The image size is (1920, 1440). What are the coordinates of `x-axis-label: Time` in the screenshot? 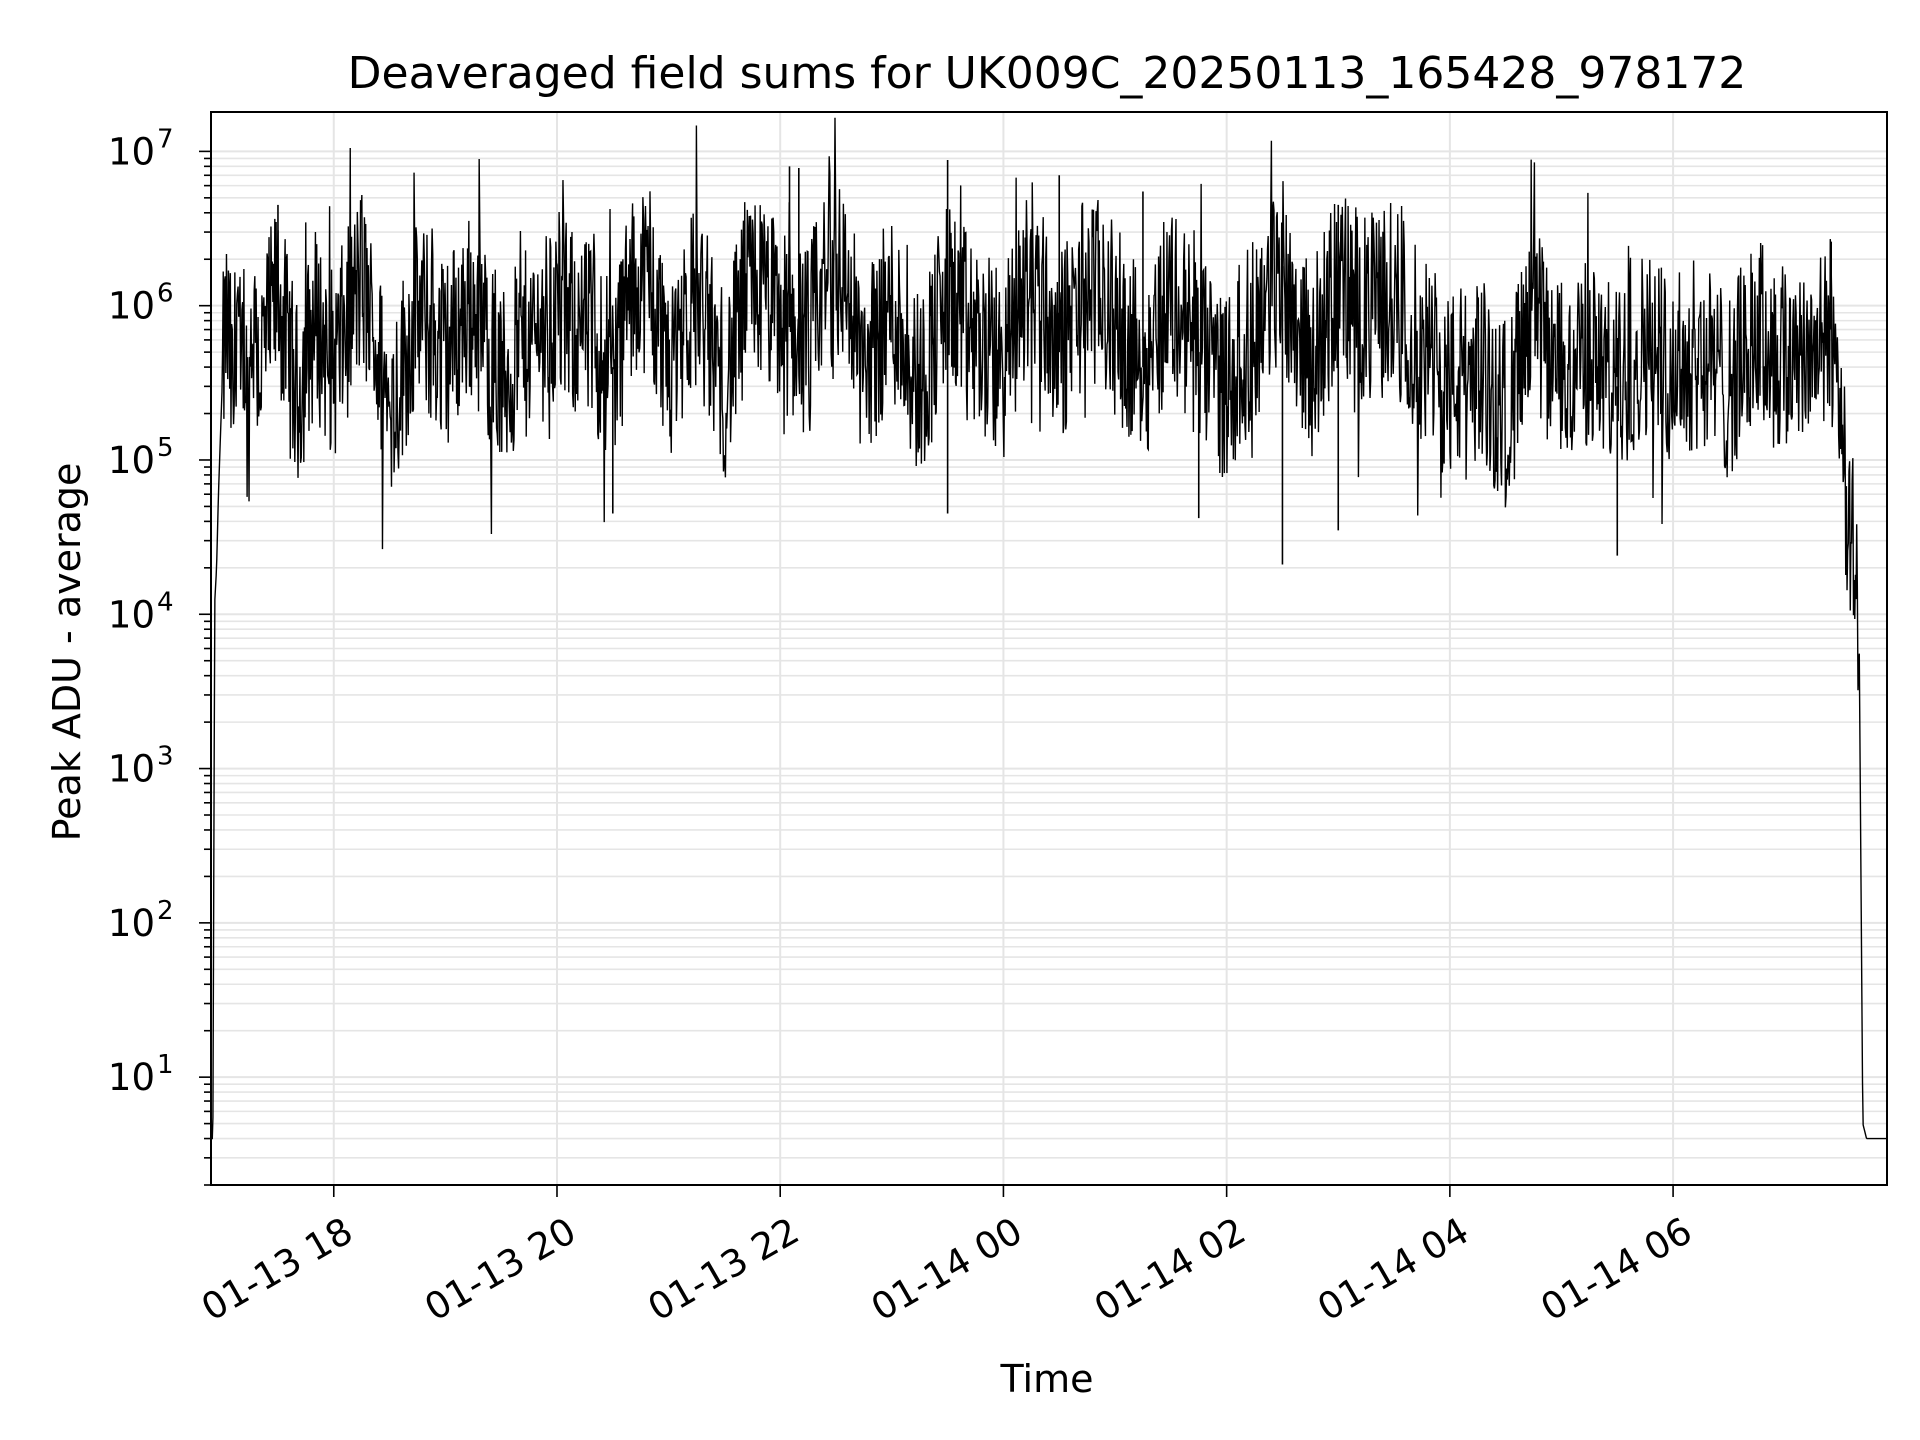 It's located at (1047, 1379).